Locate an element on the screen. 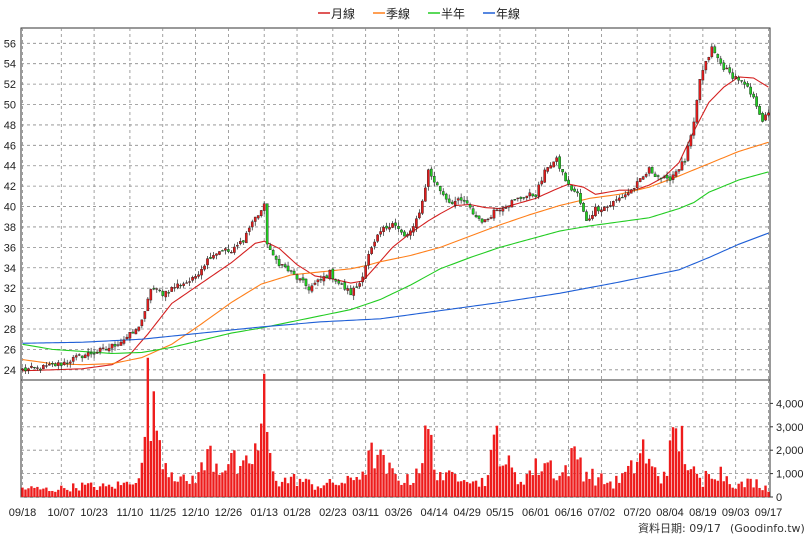 The height and width of the screenshot is (540, 808). legend-label-3: 年線 is located at coordinates (508, 13).